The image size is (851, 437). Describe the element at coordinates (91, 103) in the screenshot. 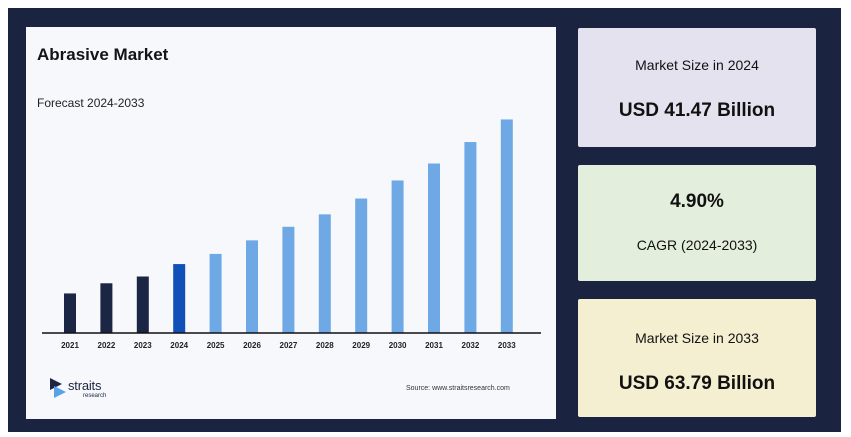

I see `chart-subtitle: Forecast 2024-2033` at that location.